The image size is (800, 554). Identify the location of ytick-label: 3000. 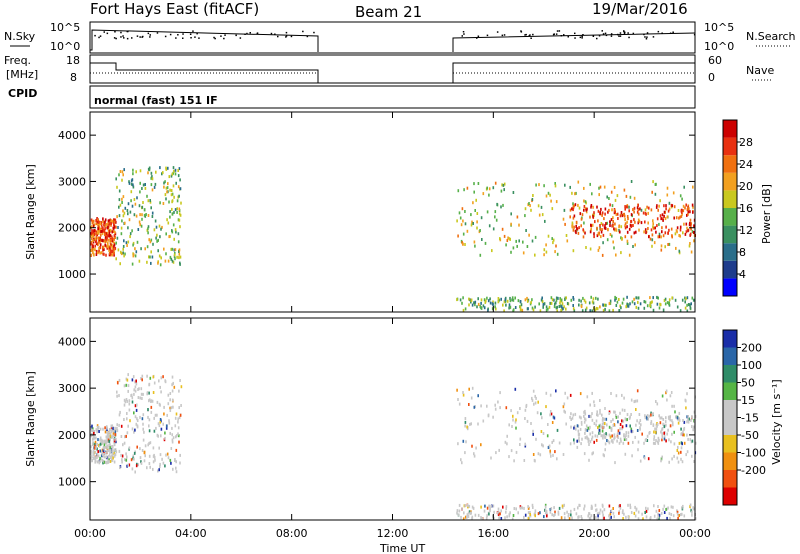
(72, 181).